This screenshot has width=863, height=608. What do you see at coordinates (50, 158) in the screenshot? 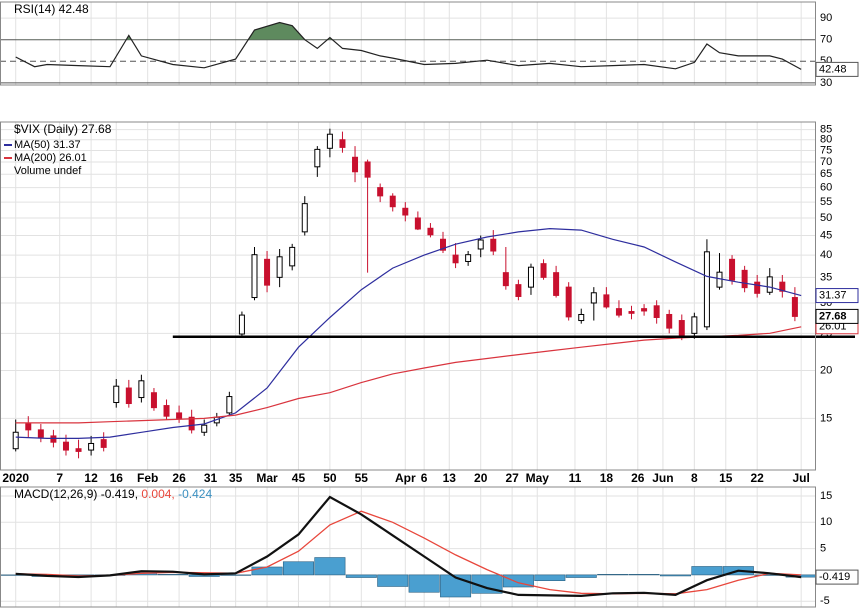
I see `ma200-legend: MA(200) 26.01` at bounding box center [50, 158].